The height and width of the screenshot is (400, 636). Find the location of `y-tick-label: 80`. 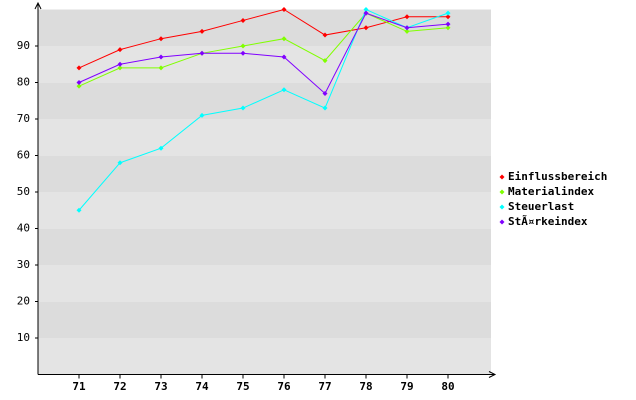

y-tick-label: 80 is located at coordinates (23, 82).